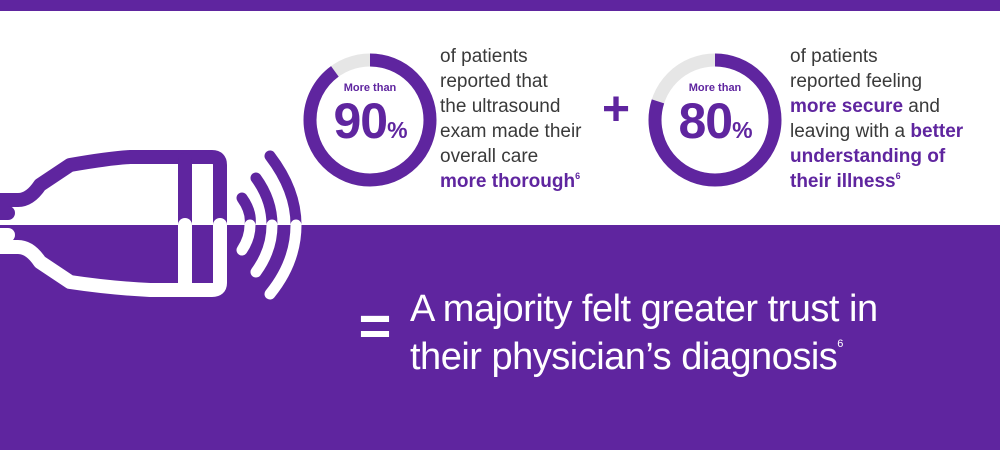  Describe the element at coordinates (508, 181) in the screenshot. I see `stat-highlight: more thorough` at that location.